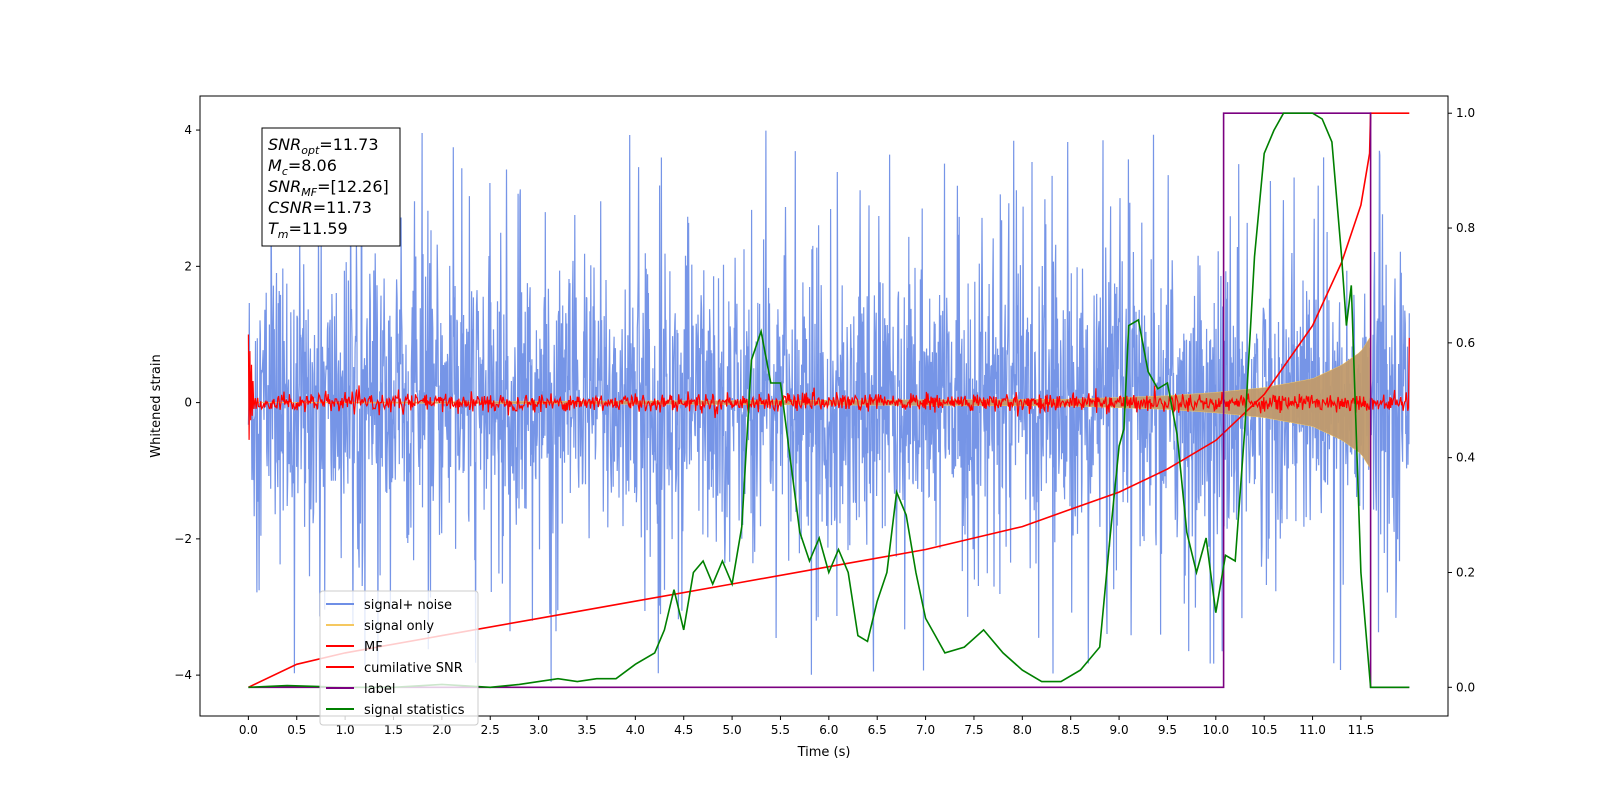  What do you see at coordinates (1022, 730) in the screenshot?
I see `x-tick-label: 8.0` at bounding box center [1022, 730].